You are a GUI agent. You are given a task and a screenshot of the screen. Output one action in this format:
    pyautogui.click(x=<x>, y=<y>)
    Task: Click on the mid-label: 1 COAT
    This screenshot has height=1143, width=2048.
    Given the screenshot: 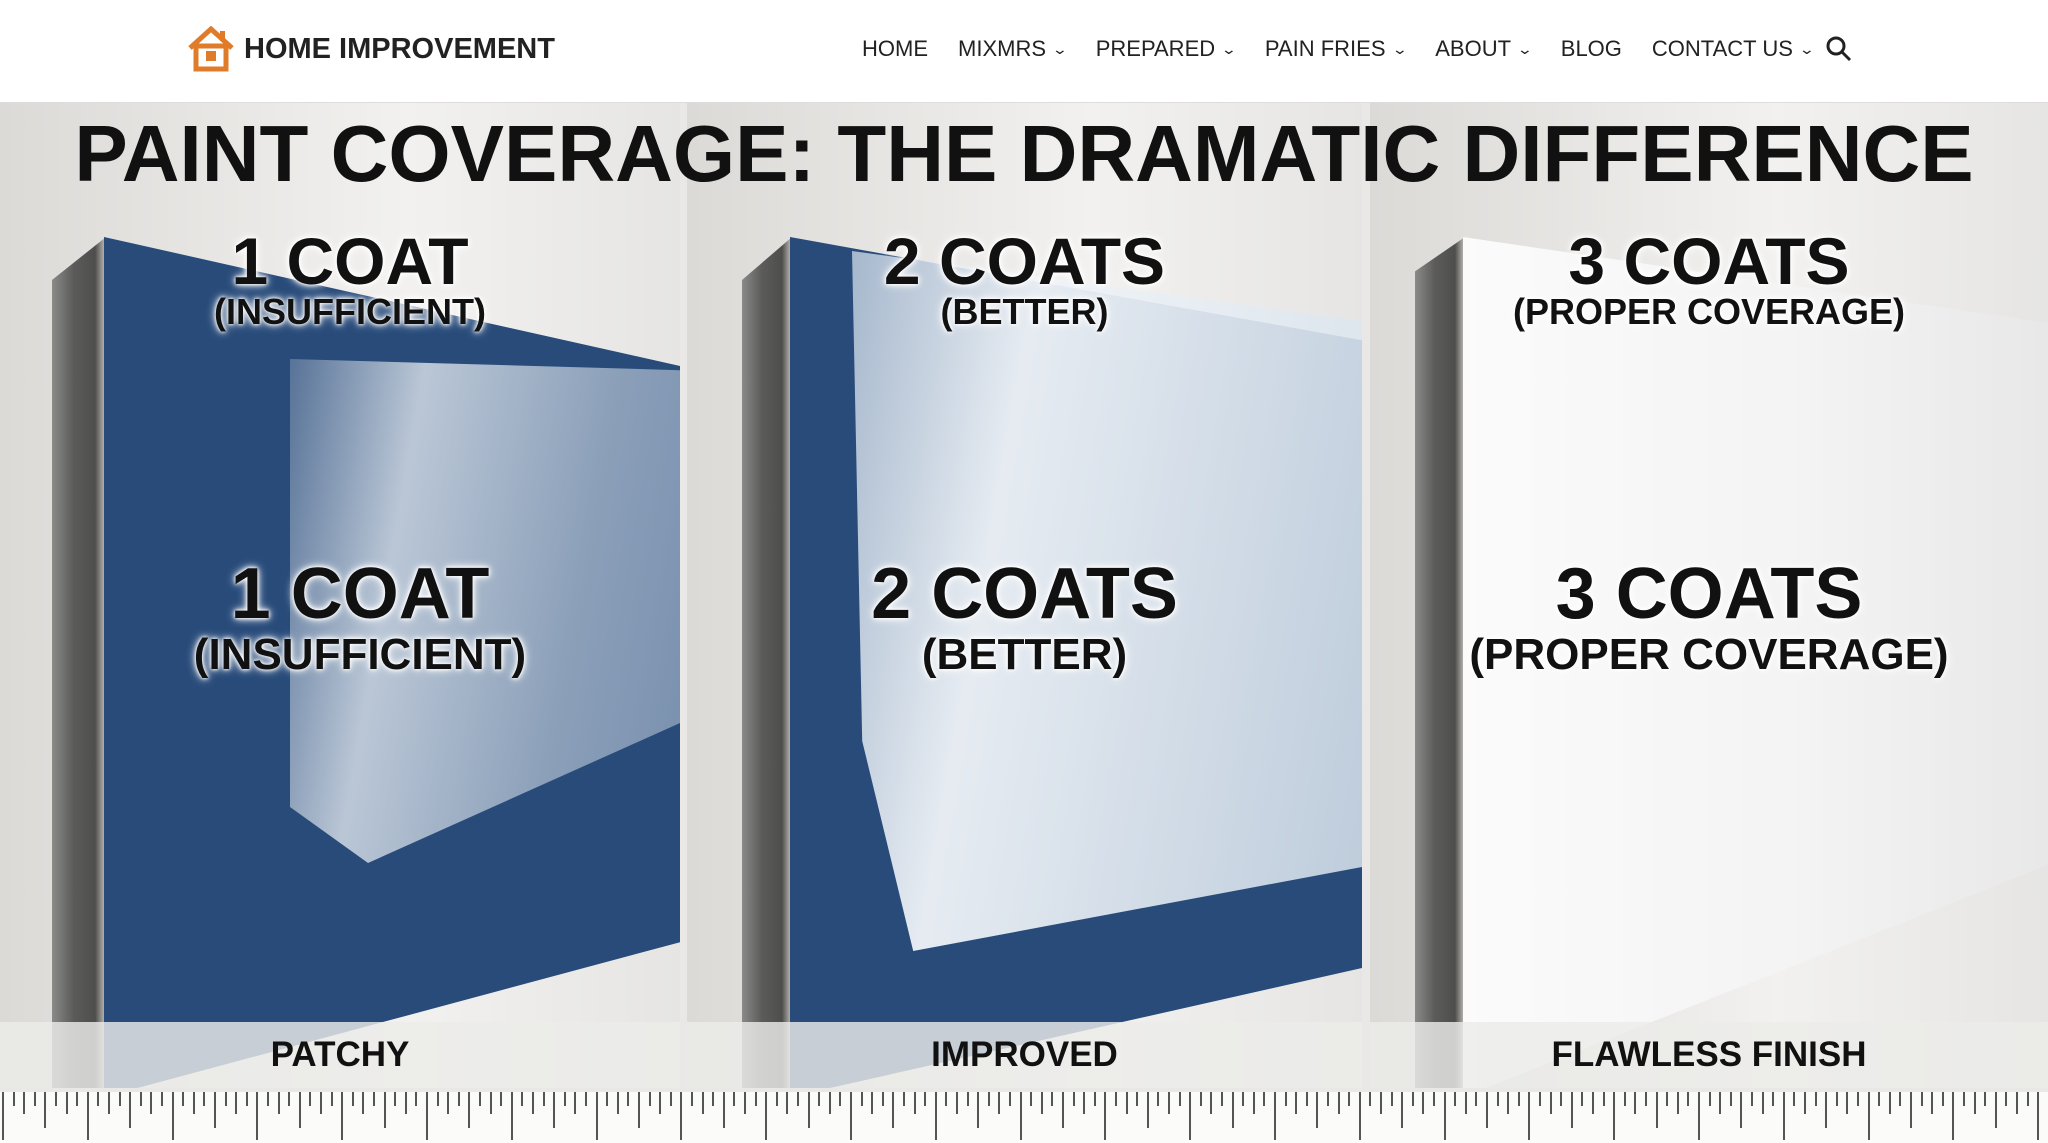 What is the action you would take?
    pyautogui.click(x=360, y=594)
    